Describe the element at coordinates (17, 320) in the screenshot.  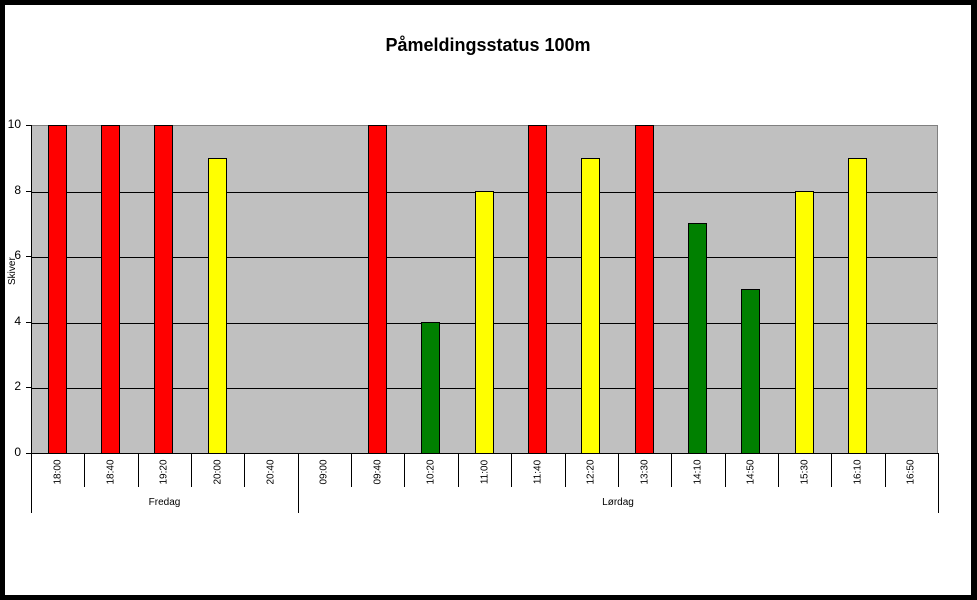
I see `y-tick-label: 4` at that location.